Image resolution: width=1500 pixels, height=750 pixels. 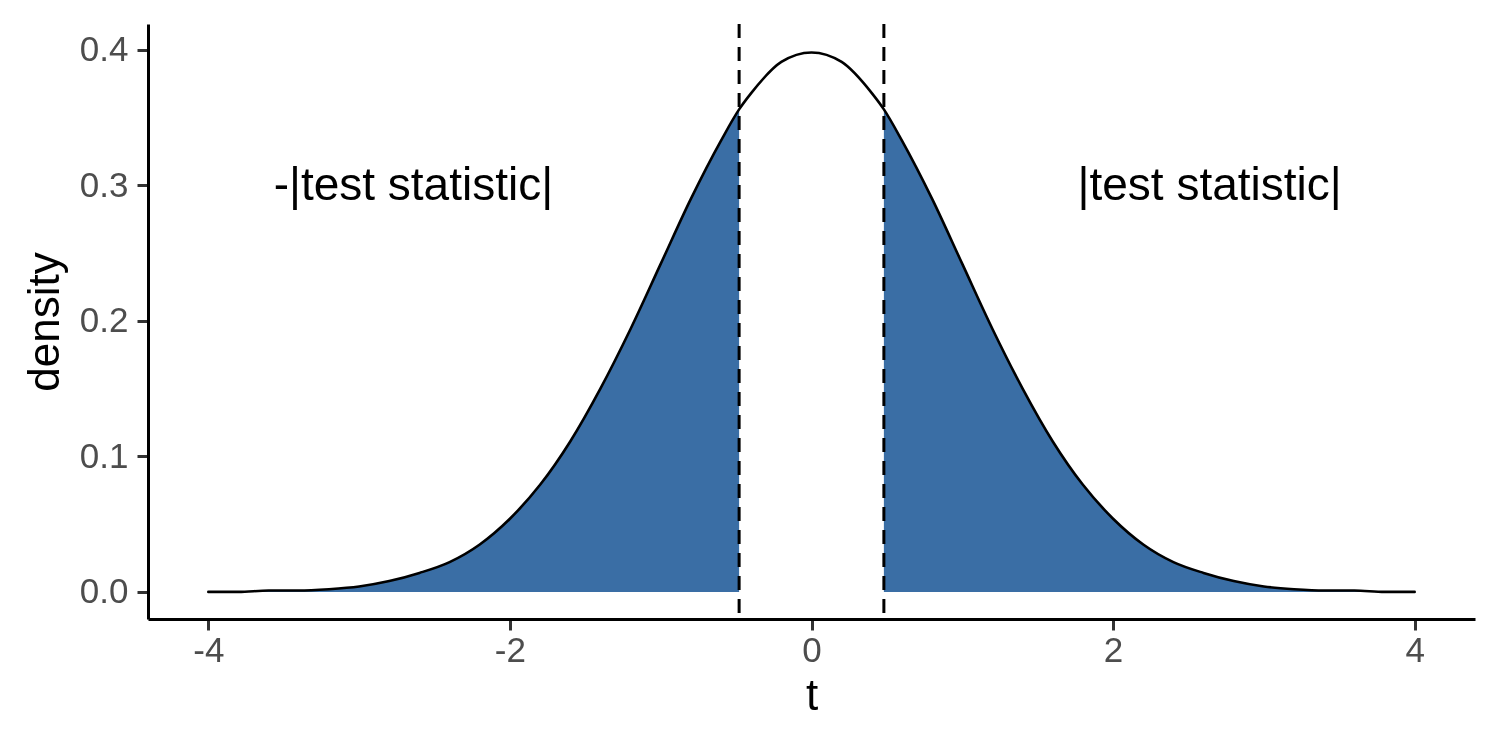 What do you see at coordinates (209, 649) in the screenshot?
I see `x-tick-label: -4` at bounding box center [209, 649].